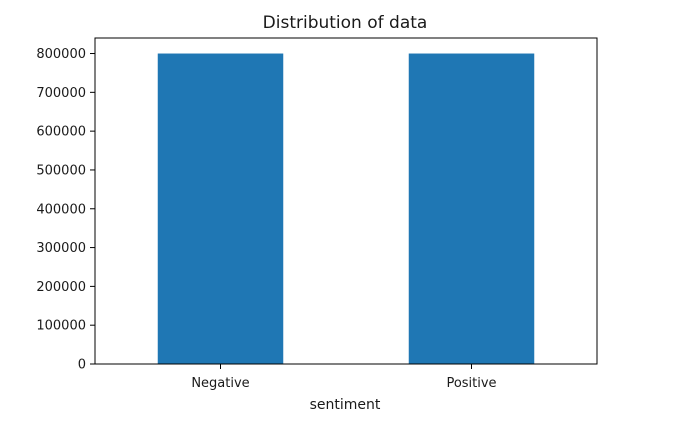  I want to click on chart-title: Distribution of data, so click(345, 23).